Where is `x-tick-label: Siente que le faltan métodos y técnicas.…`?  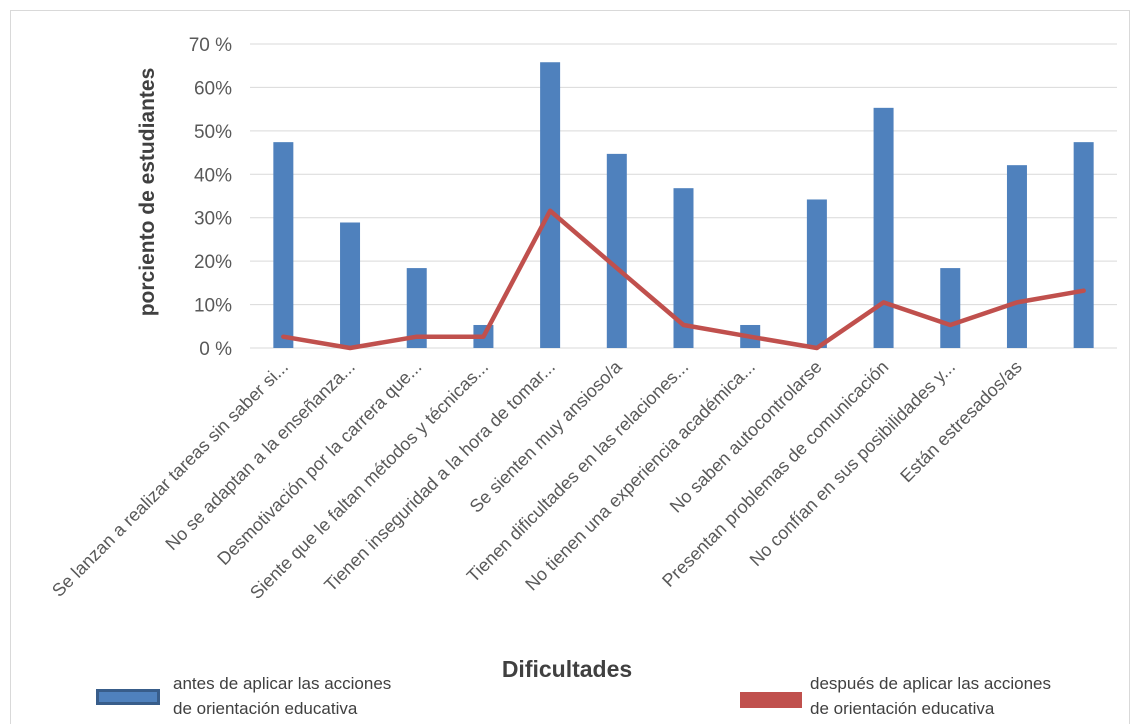 x-tick-label: Siente que le faltan métodos y técnicas.… is located at coordinates (369, 480).